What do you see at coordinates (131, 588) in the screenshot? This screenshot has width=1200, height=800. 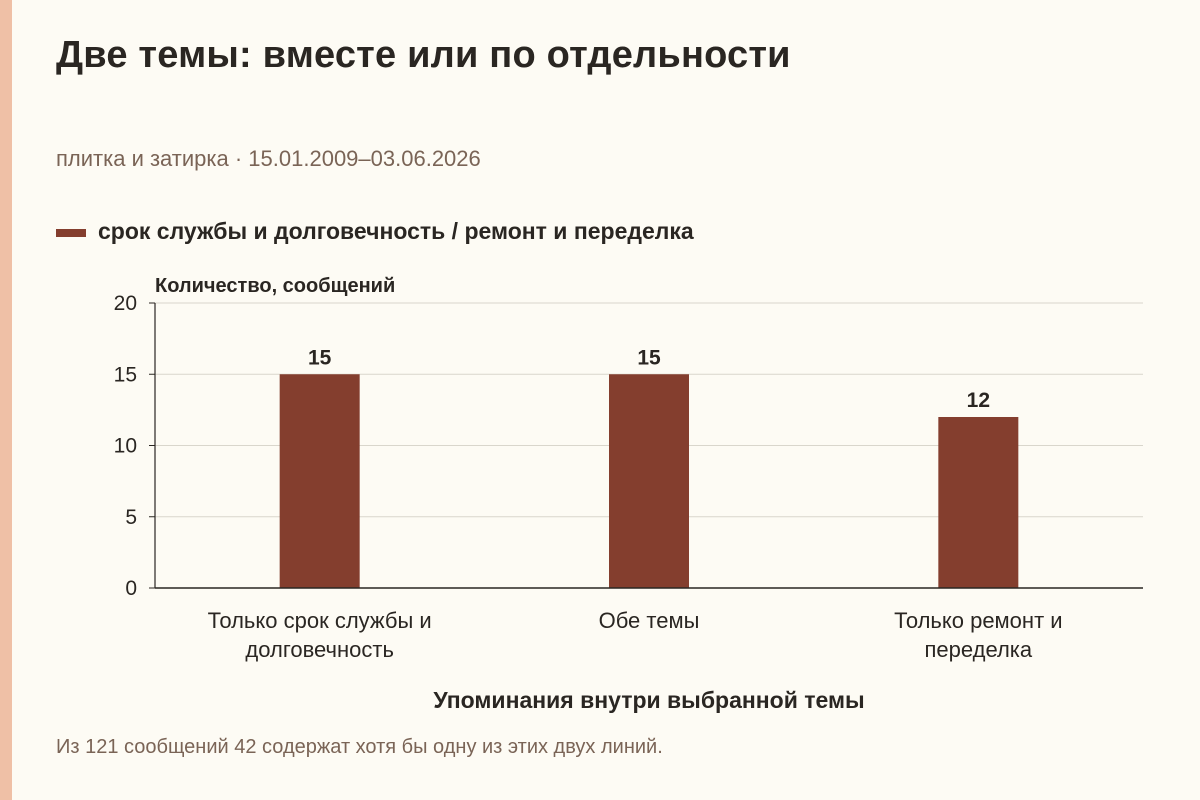 I see `y-tick-label: 0` at bounding box center [131, 588].